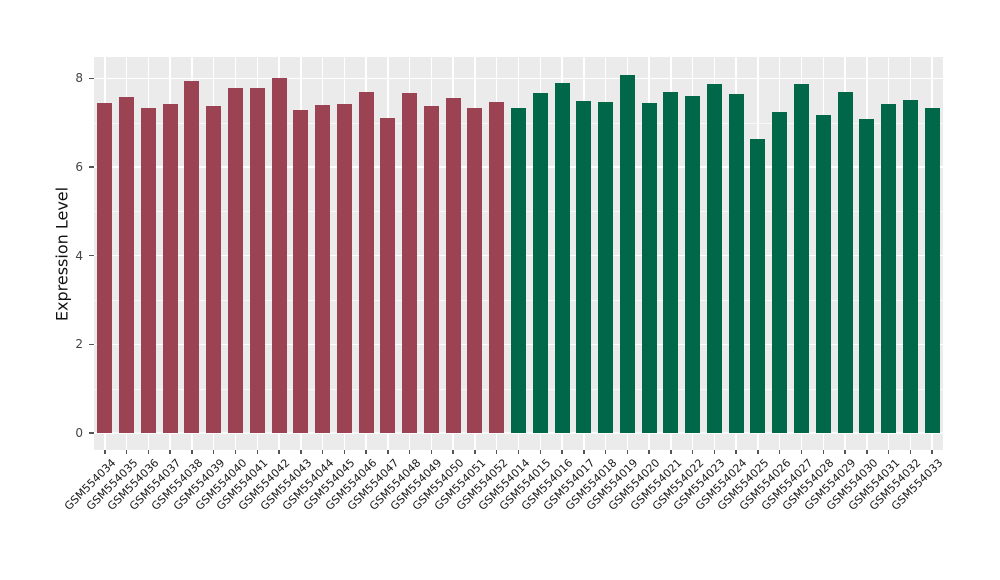 The image size is (1000, 580). What do you see at coordinates (301, 271) in the screenshot?
I see `bar-GSM554043` at bounding box center [301, 271].